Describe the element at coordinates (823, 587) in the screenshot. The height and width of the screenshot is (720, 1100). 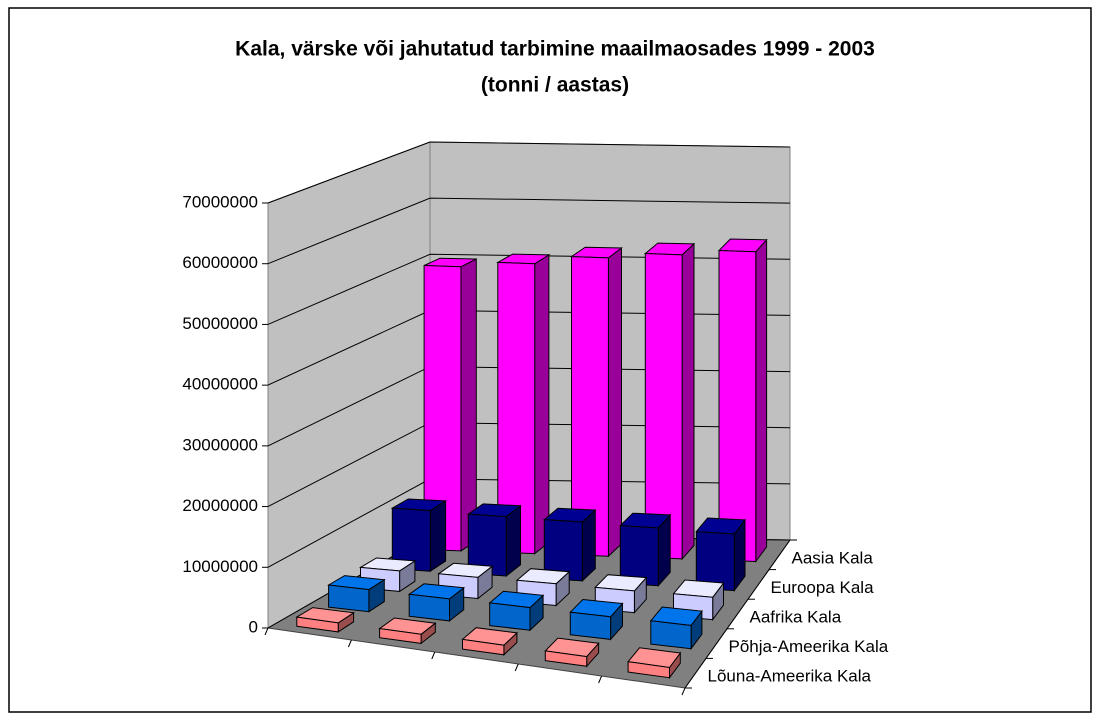
I see `depth-label: Euroopa Kala` at that location.